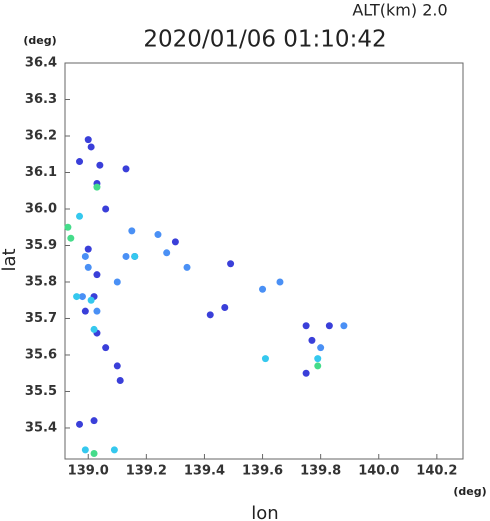  I want to click on y-tick-label: 35.8, so click(41, 281).